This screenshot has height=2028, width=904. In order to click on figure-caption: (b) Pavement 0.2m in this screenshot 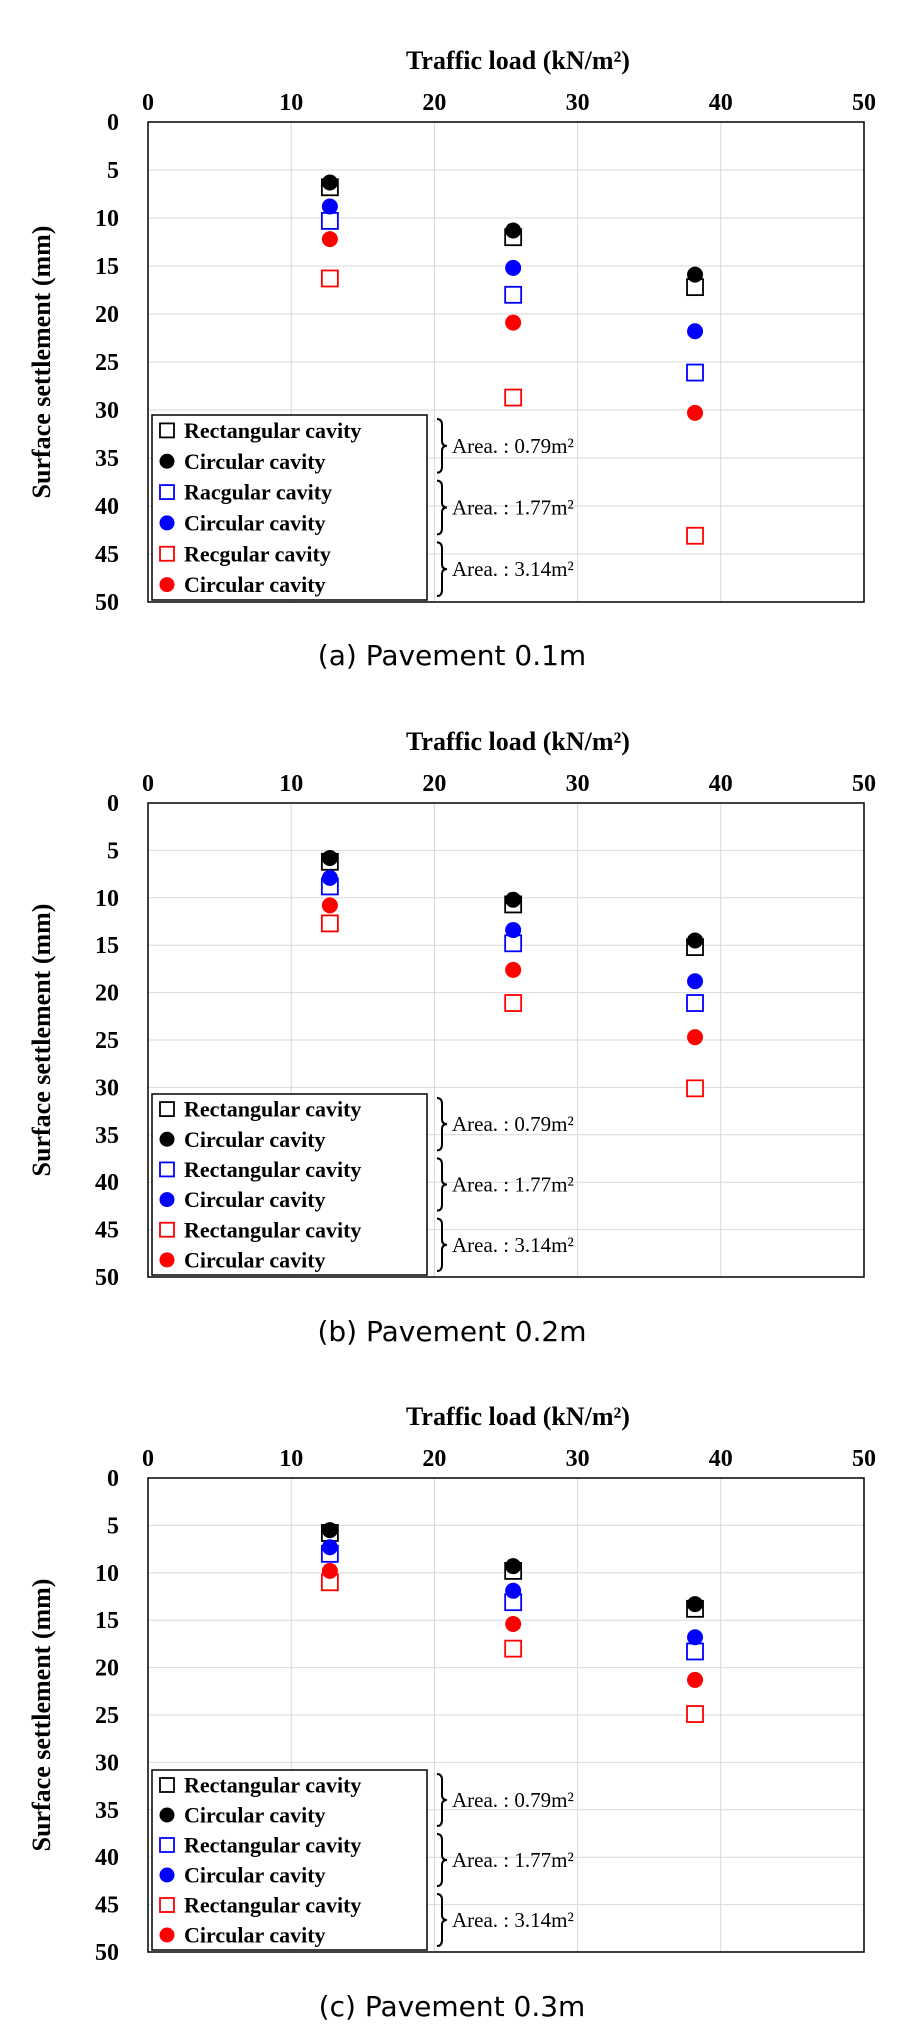, I will do `click(451, 1331)`.